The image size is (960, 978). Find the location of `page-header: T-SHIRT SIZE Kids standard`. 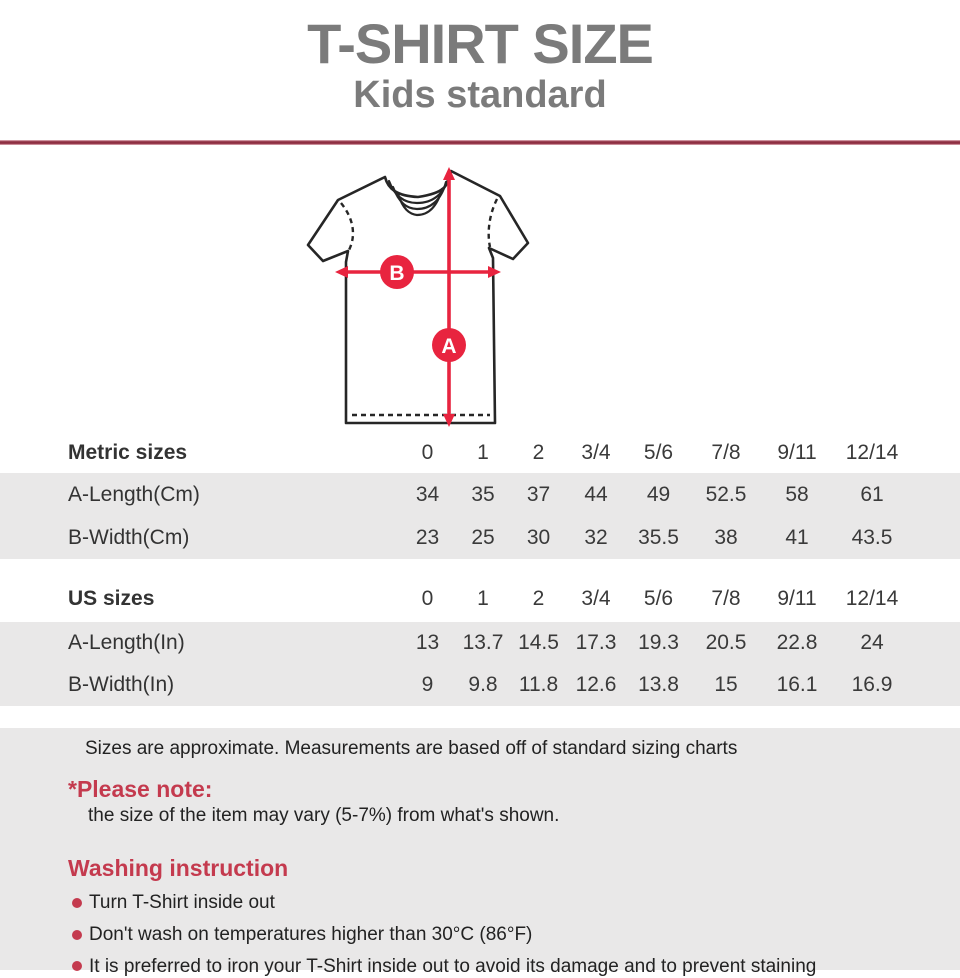

page-header: T-SHIRT SIZE Kids standard is located at coordinates (480, 70).